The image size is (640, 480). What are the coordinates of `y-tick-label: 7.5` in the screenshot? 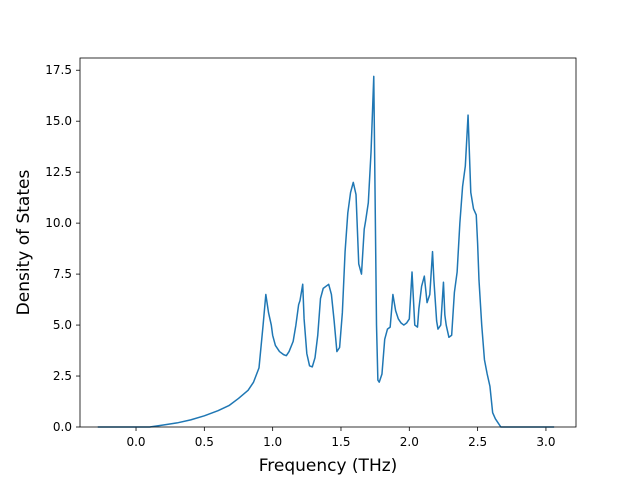 It's located at (62, 274).